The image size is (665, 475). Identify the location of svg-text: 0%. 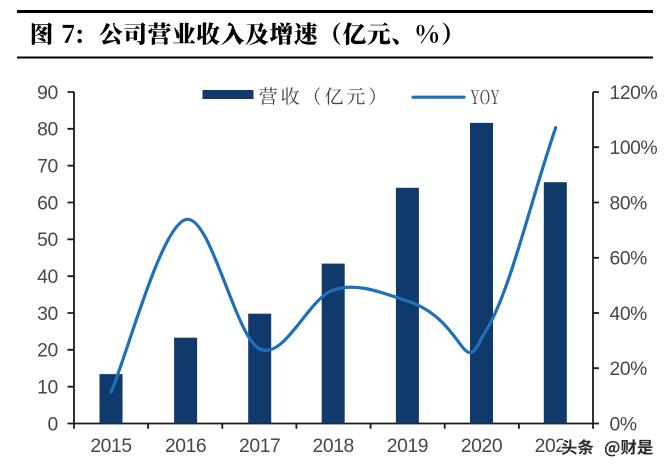
(623, 424).